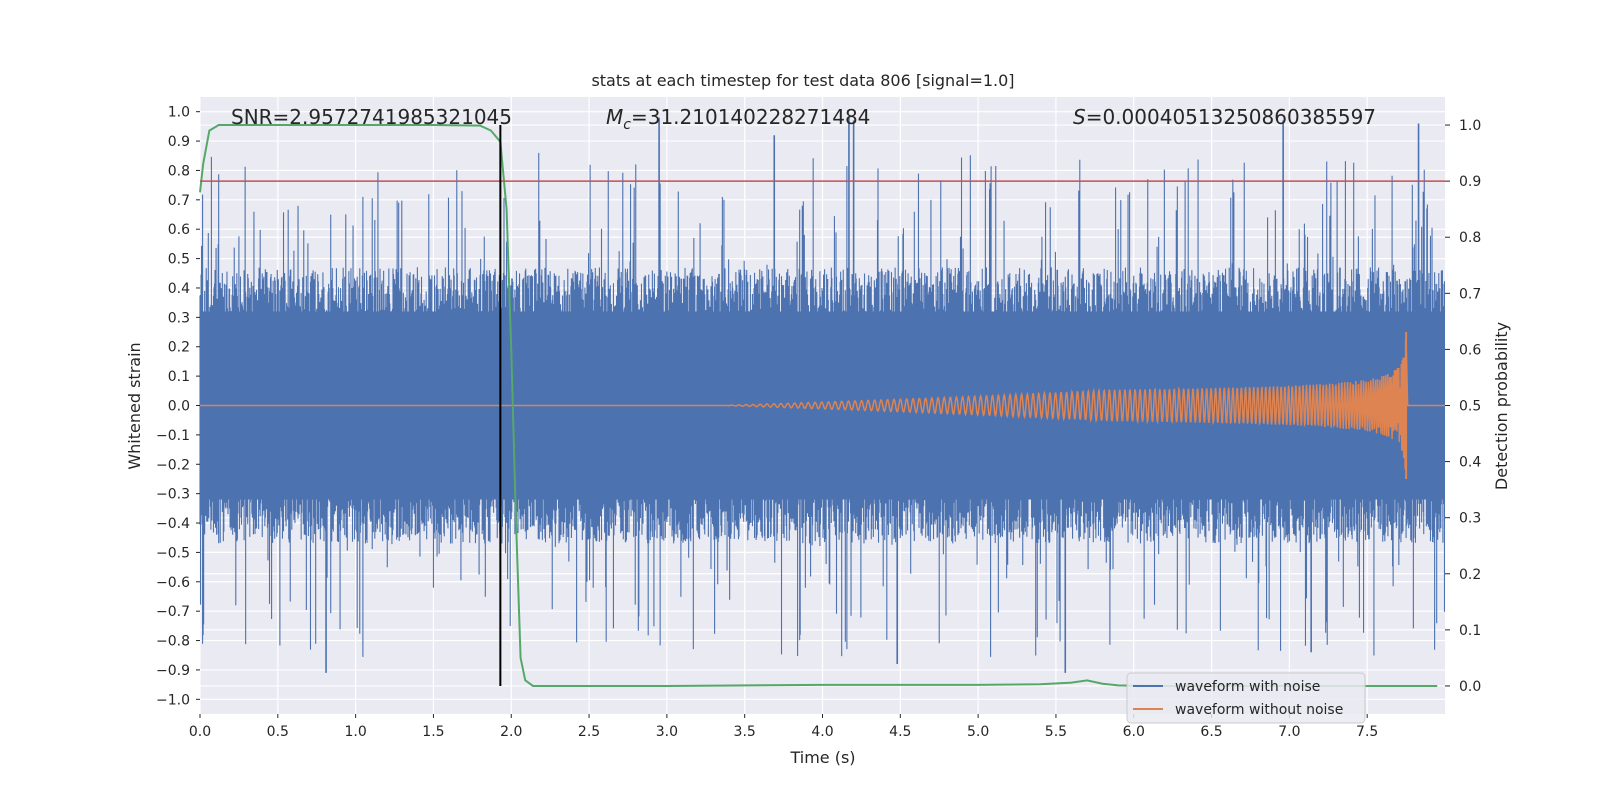 The image size is (1600, 800). Describe the element at coordinates (1289, 732) in the screenshot. I see `x-tick-label: 7.0` at that location.